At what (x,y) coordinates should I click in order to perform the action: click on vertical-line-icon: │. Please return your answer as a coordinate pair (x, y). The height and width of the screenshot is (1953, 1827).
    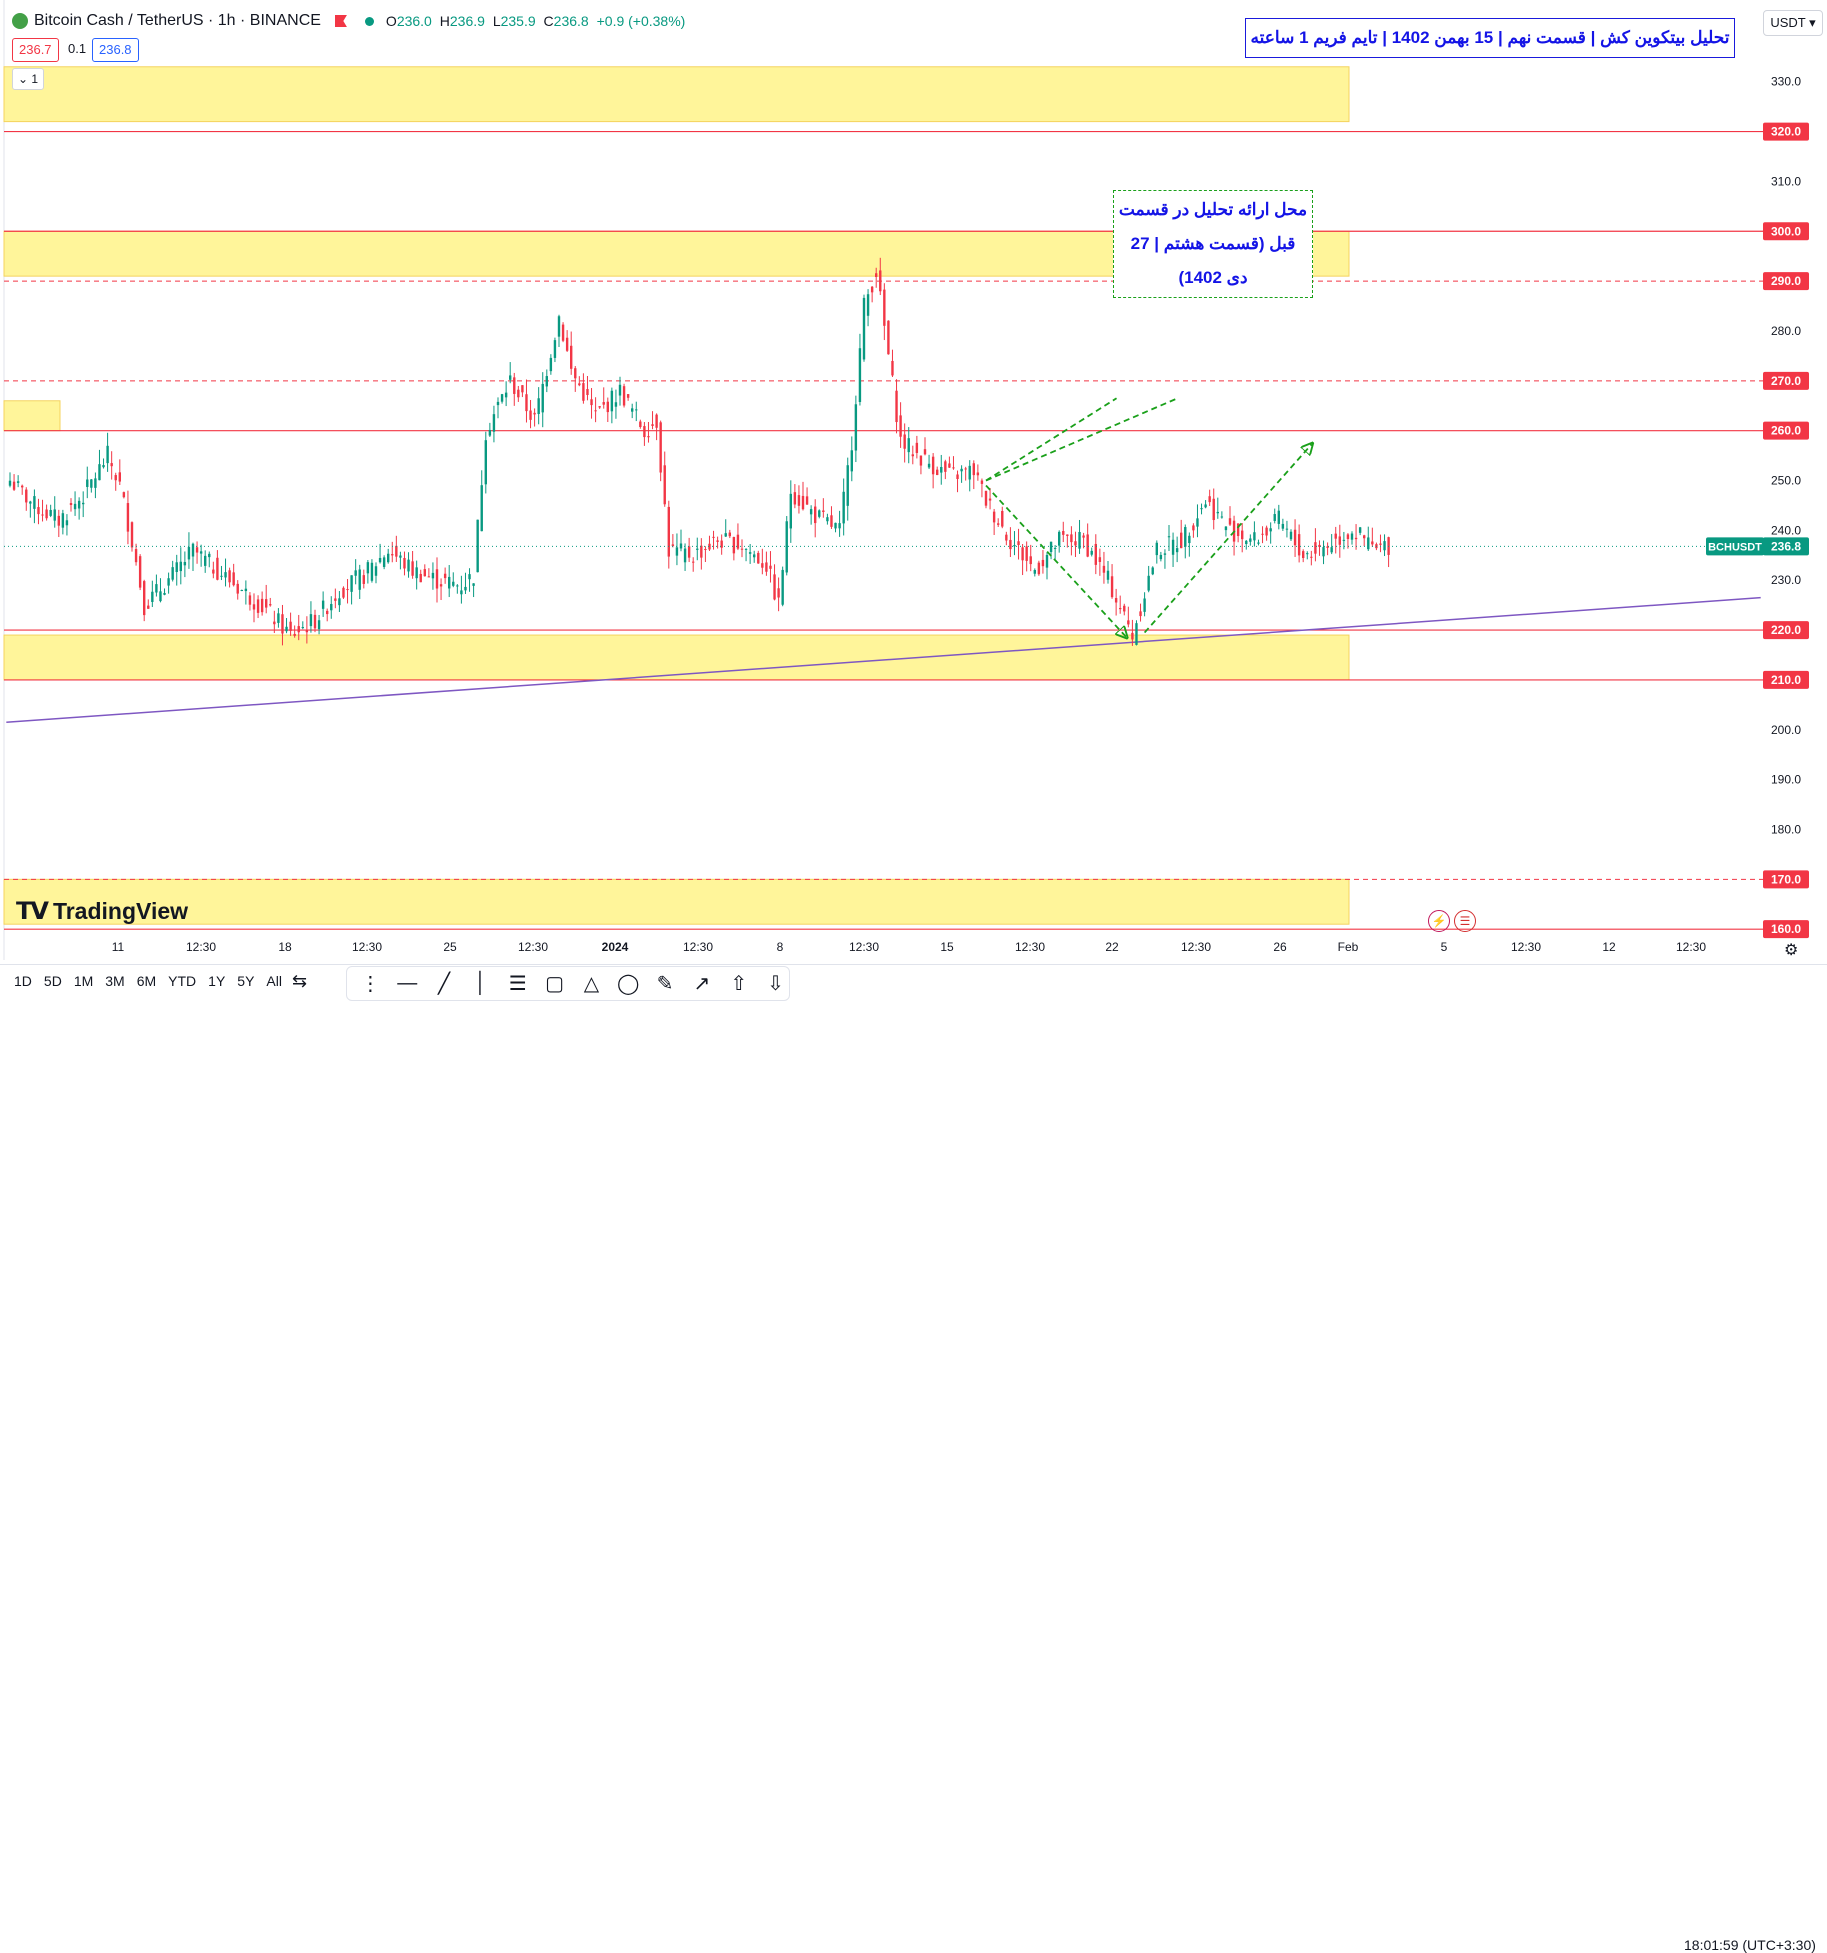
    Looking at the image, I should click on (481, 983).